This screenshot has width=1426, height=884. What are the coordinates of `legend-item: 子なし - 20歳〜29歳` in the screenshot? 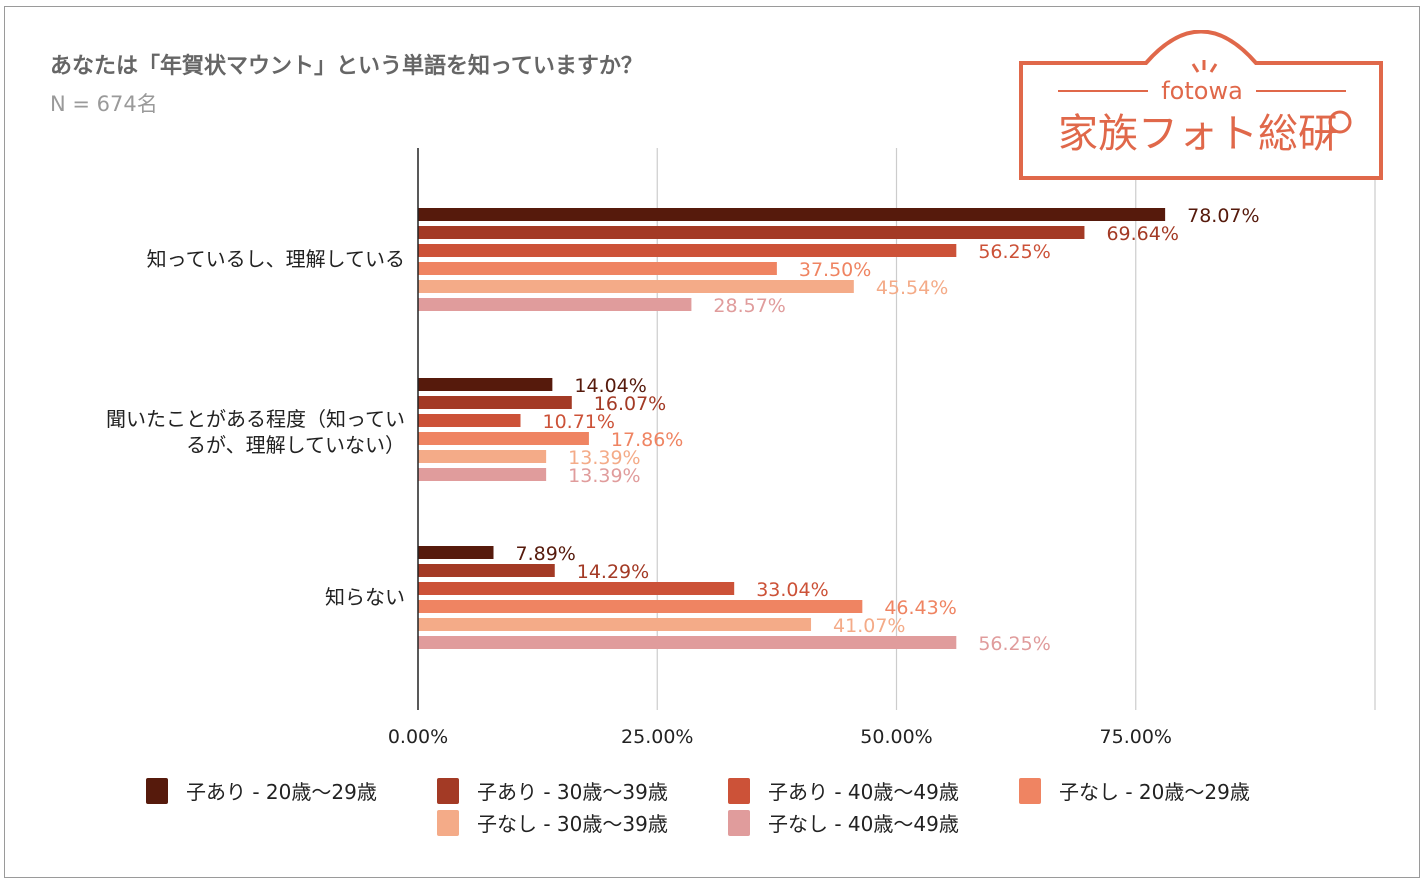 It's located at (1134, 790).